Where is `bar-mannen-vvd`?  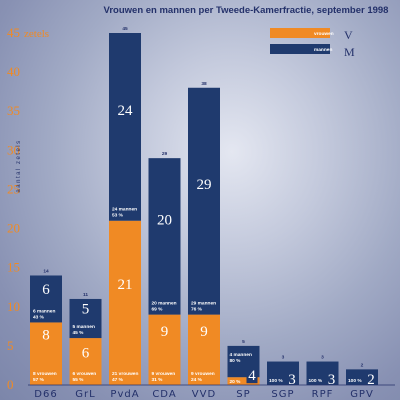
bar-mannen-vvd is located at coordinates (204, 201).